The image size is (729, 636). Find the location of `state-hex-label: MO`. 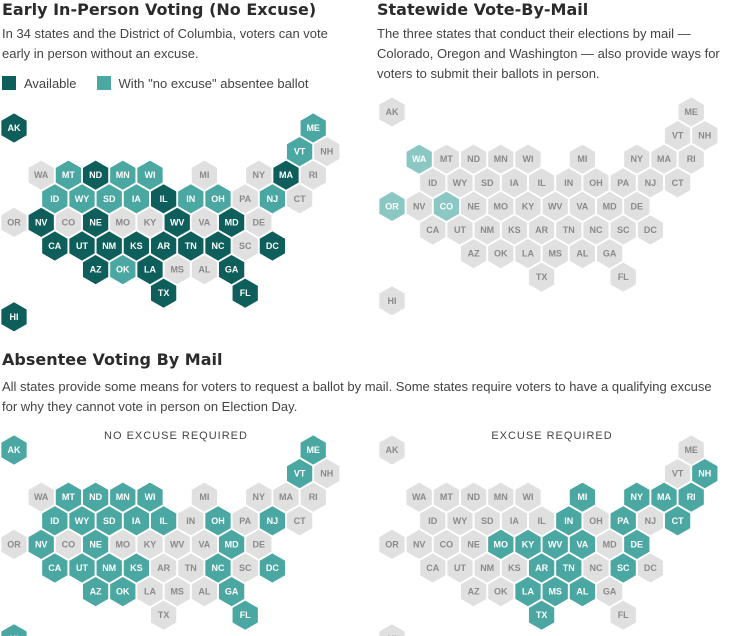

state-hex-label: MO is located at coordinates (123, 222).